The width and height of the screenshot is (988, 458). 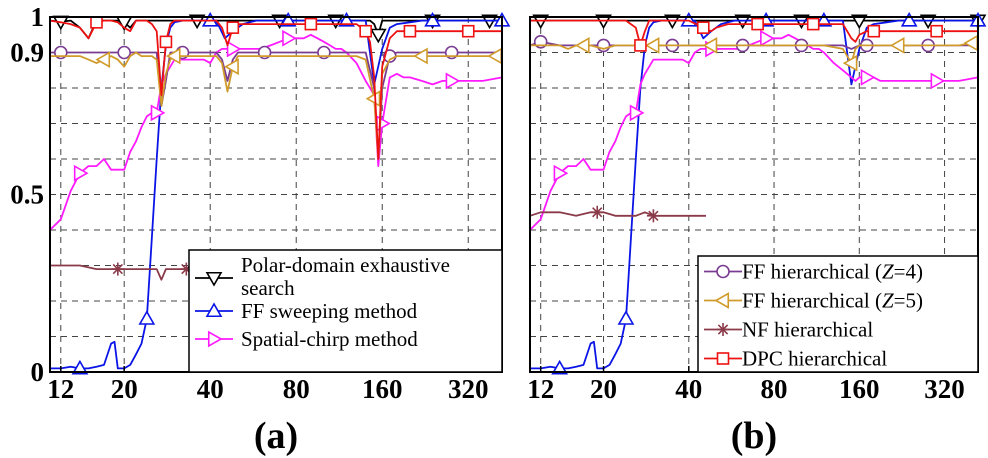 I want to click on y-tick-label: 0, so click(x=38, y=372).